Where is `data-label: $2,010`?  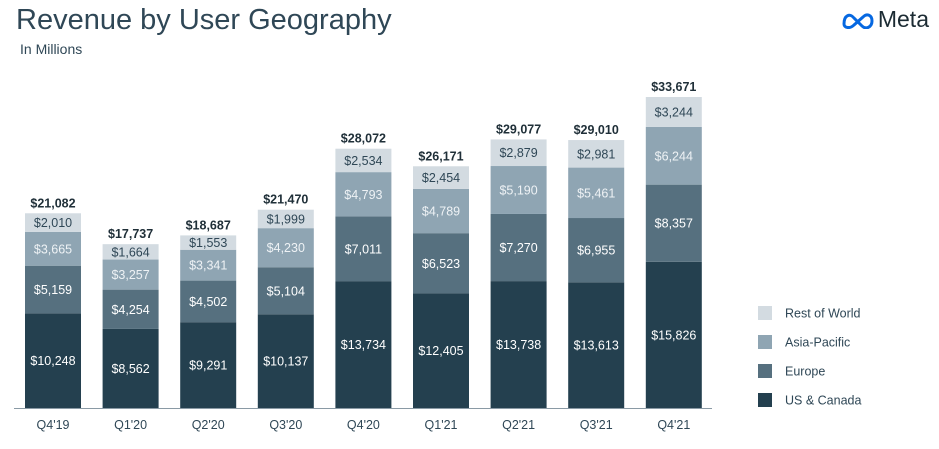 data-label: $2,010 is located at coordinates (53, 223).